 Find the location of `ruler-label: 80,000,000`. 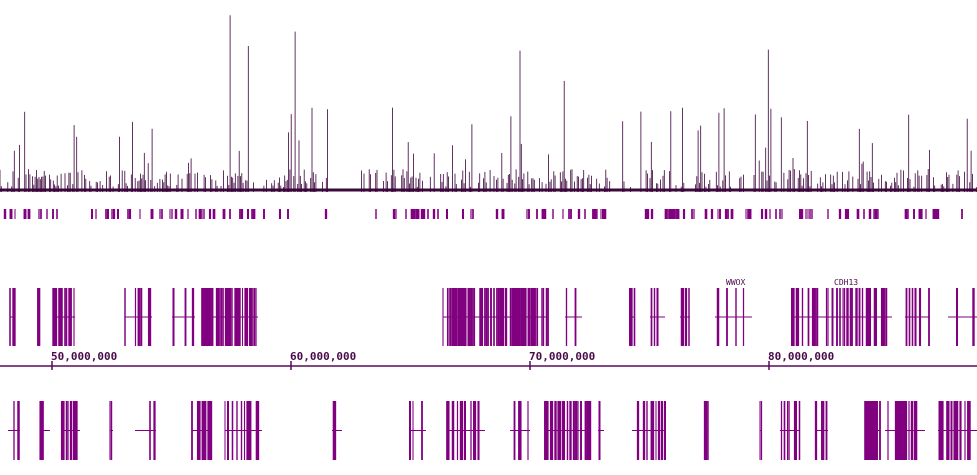

ruler-label: 80,000,000 is located at coordinates (801, 356).